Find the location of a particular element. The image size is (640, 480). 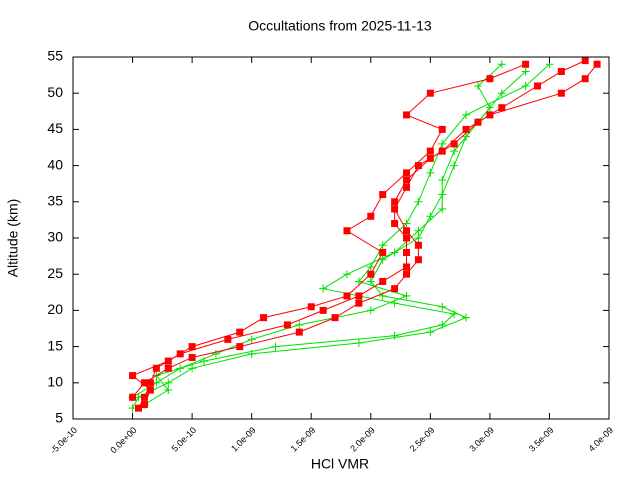

y-tick-label: 30 is located at coordinates (55, 237).